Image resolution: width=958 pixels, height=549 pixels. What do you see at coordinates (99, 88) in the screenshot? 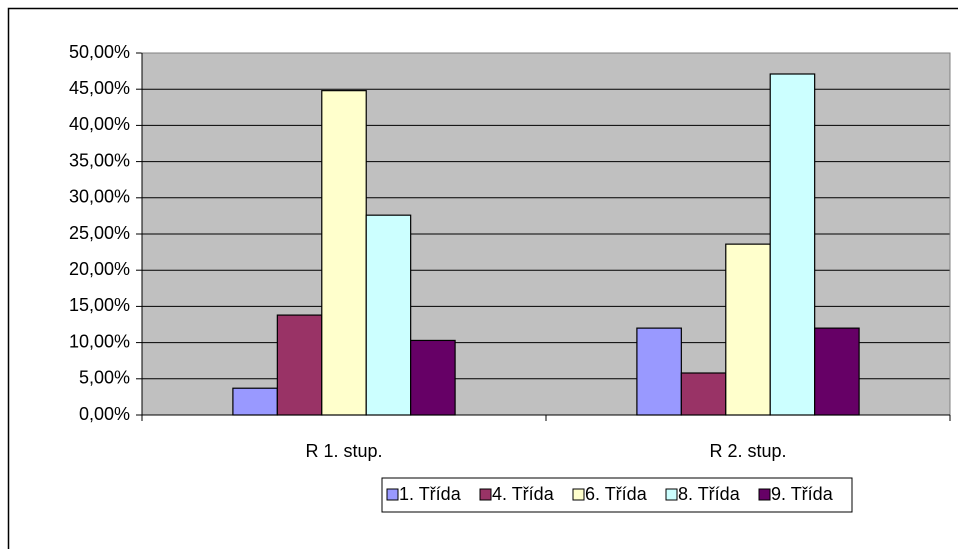
I see `y-tick-label: 45,00%` at bounding box center [99, 88].